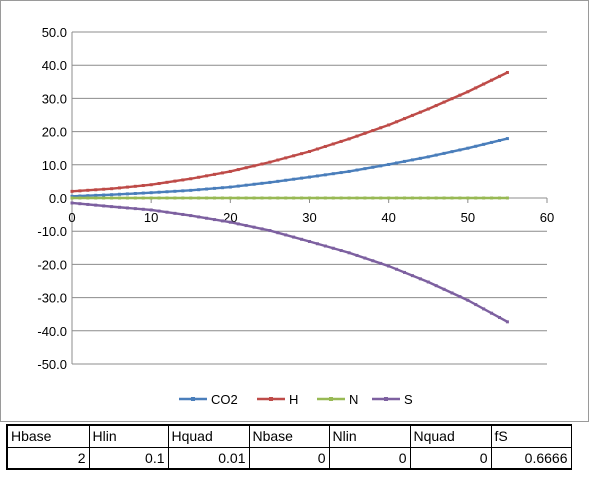 Image resolution: width=589 pixels, height=483 pixels. I want to click on series-line-co2, so click(289, 167).